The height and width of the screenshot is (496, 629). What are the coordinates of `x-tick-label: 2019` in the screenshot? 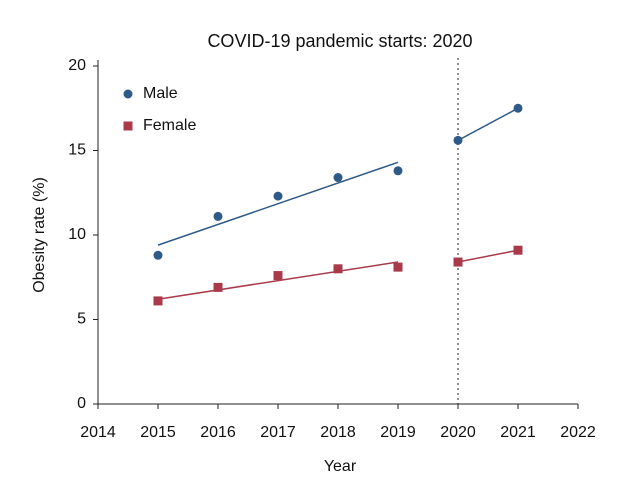 It's located at (398, 432).